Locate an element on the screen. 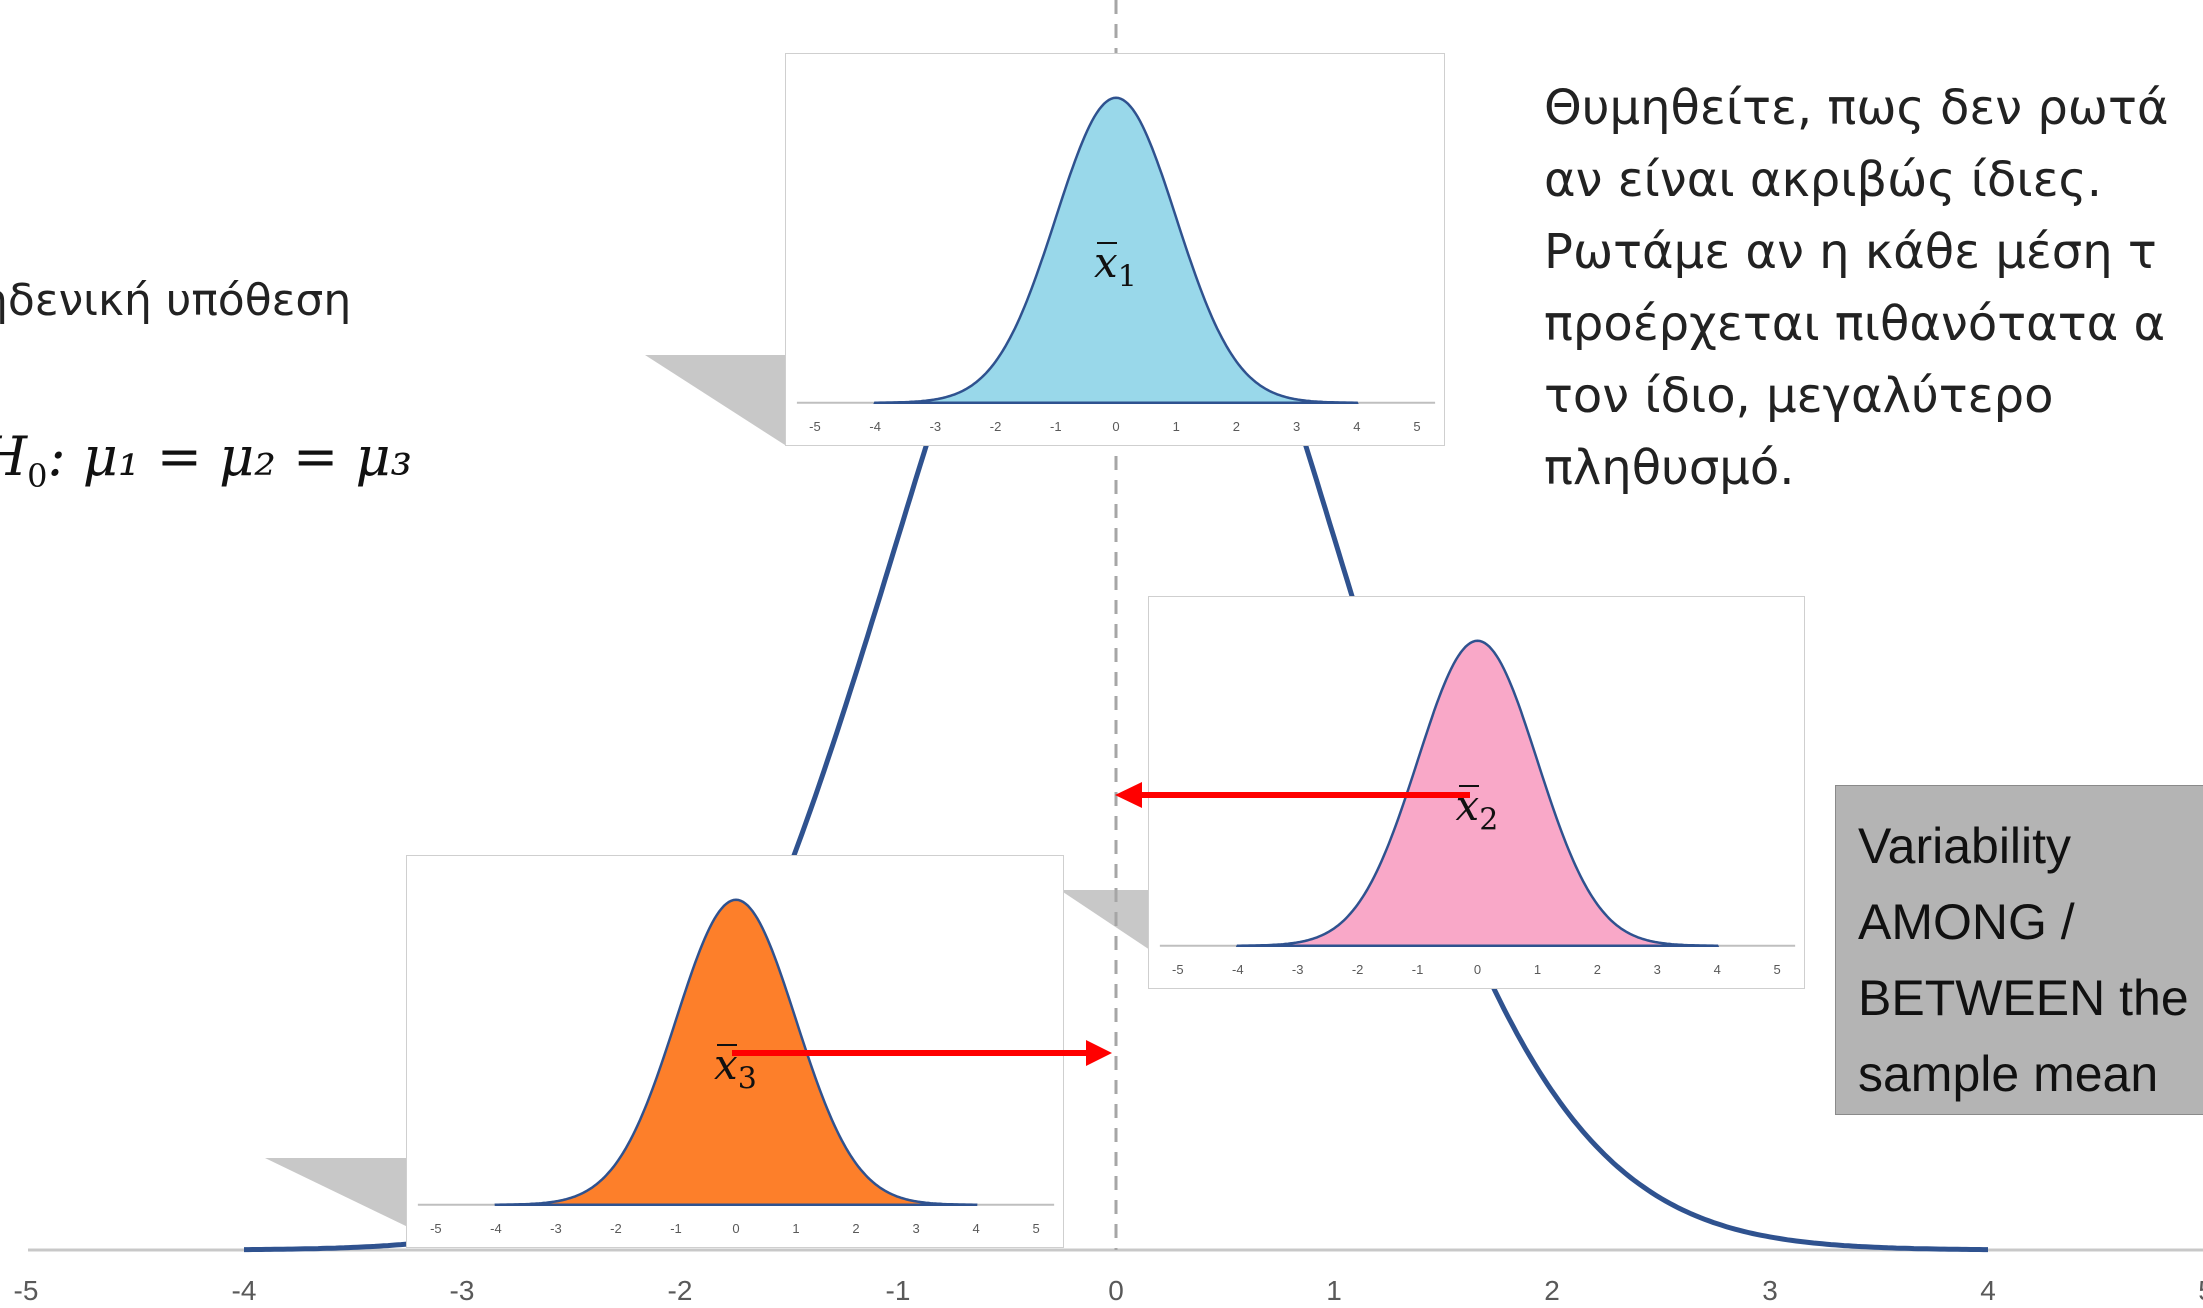  null-hypothesis-label: ηδενική υπόθεση is located at coordinates (176, 300).